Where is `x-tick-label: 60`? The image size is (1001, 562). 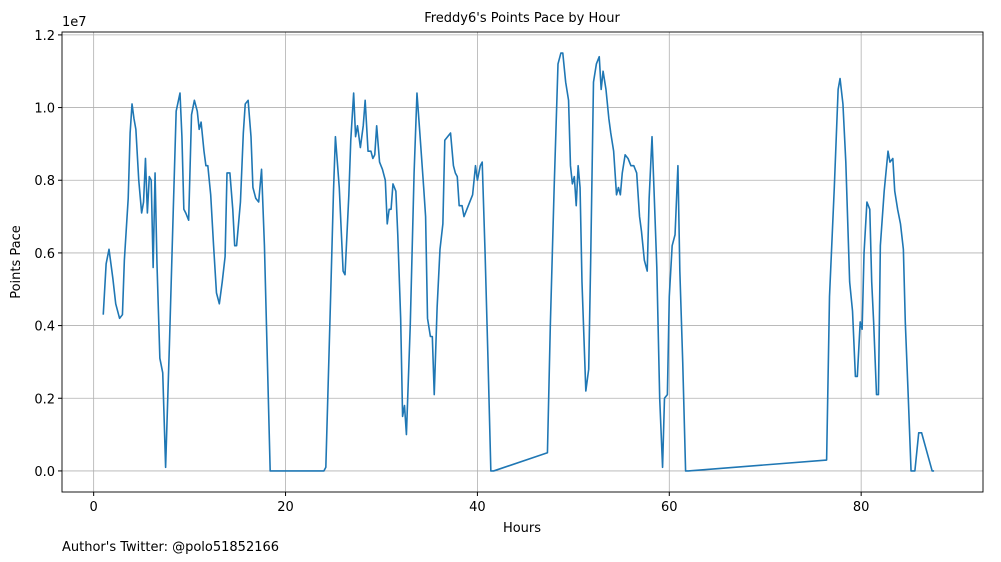 x-tick-label: 60 is located at coordinates (669, 507).